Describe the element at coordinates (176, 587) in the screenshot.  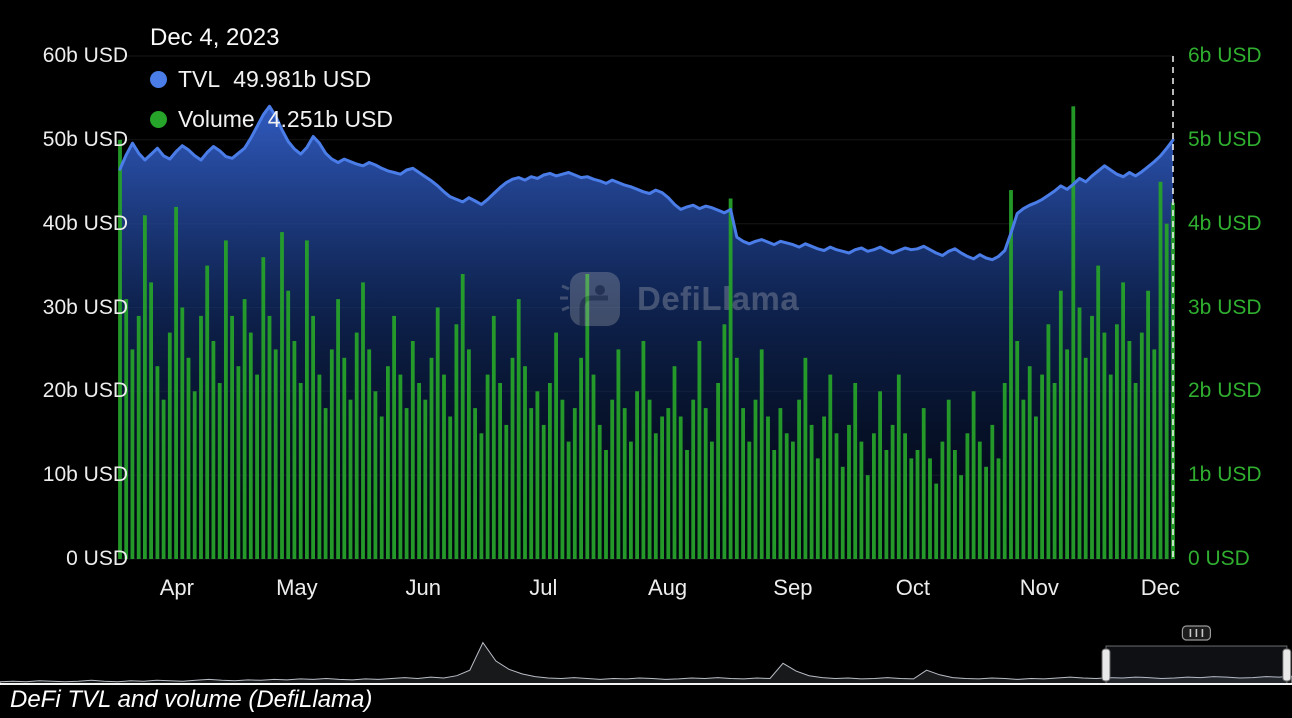
I see `x-axis-tick: Apr` at that location.